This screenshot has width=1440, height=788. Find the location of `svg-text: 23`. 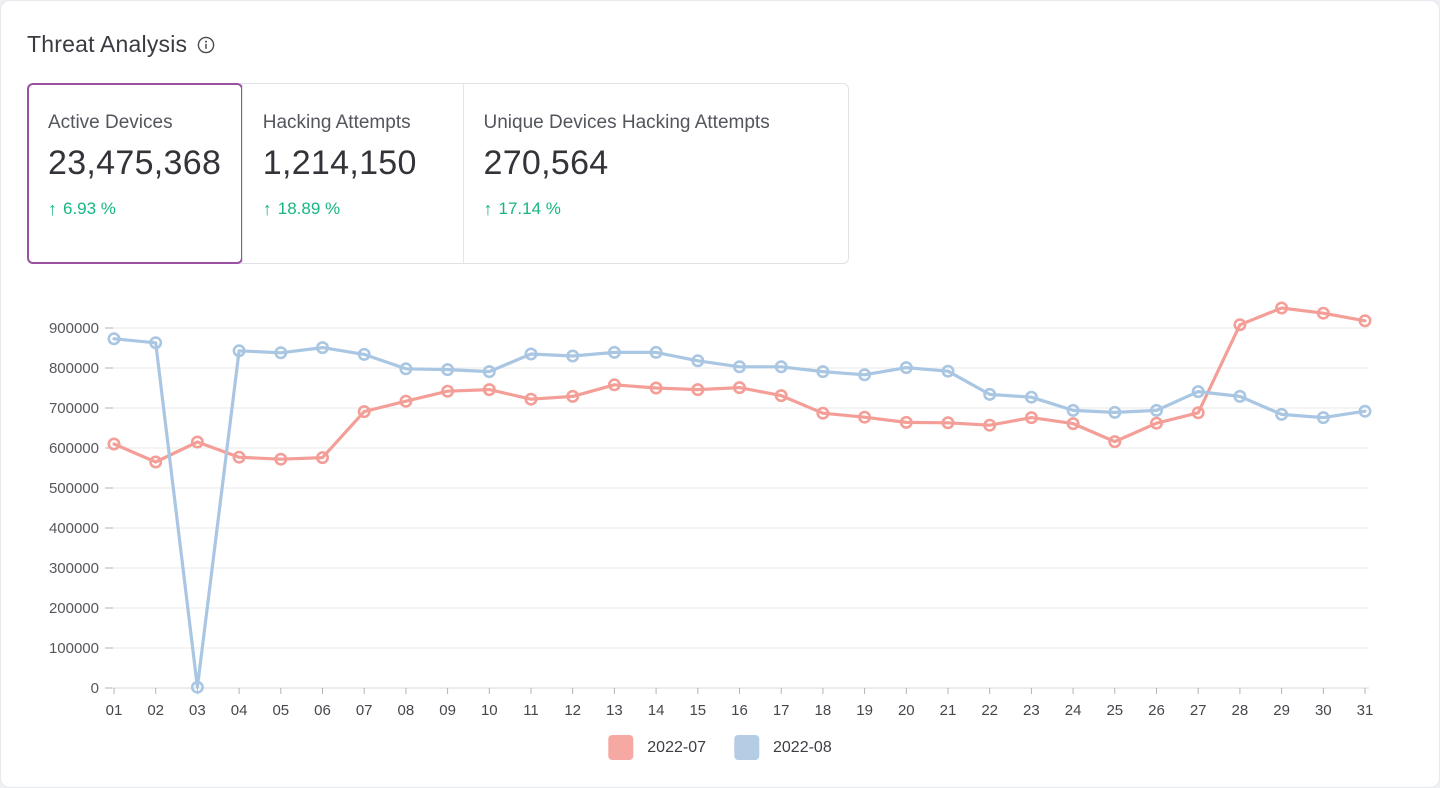

svg-text: 23 is located at coordinates (1031, 710).